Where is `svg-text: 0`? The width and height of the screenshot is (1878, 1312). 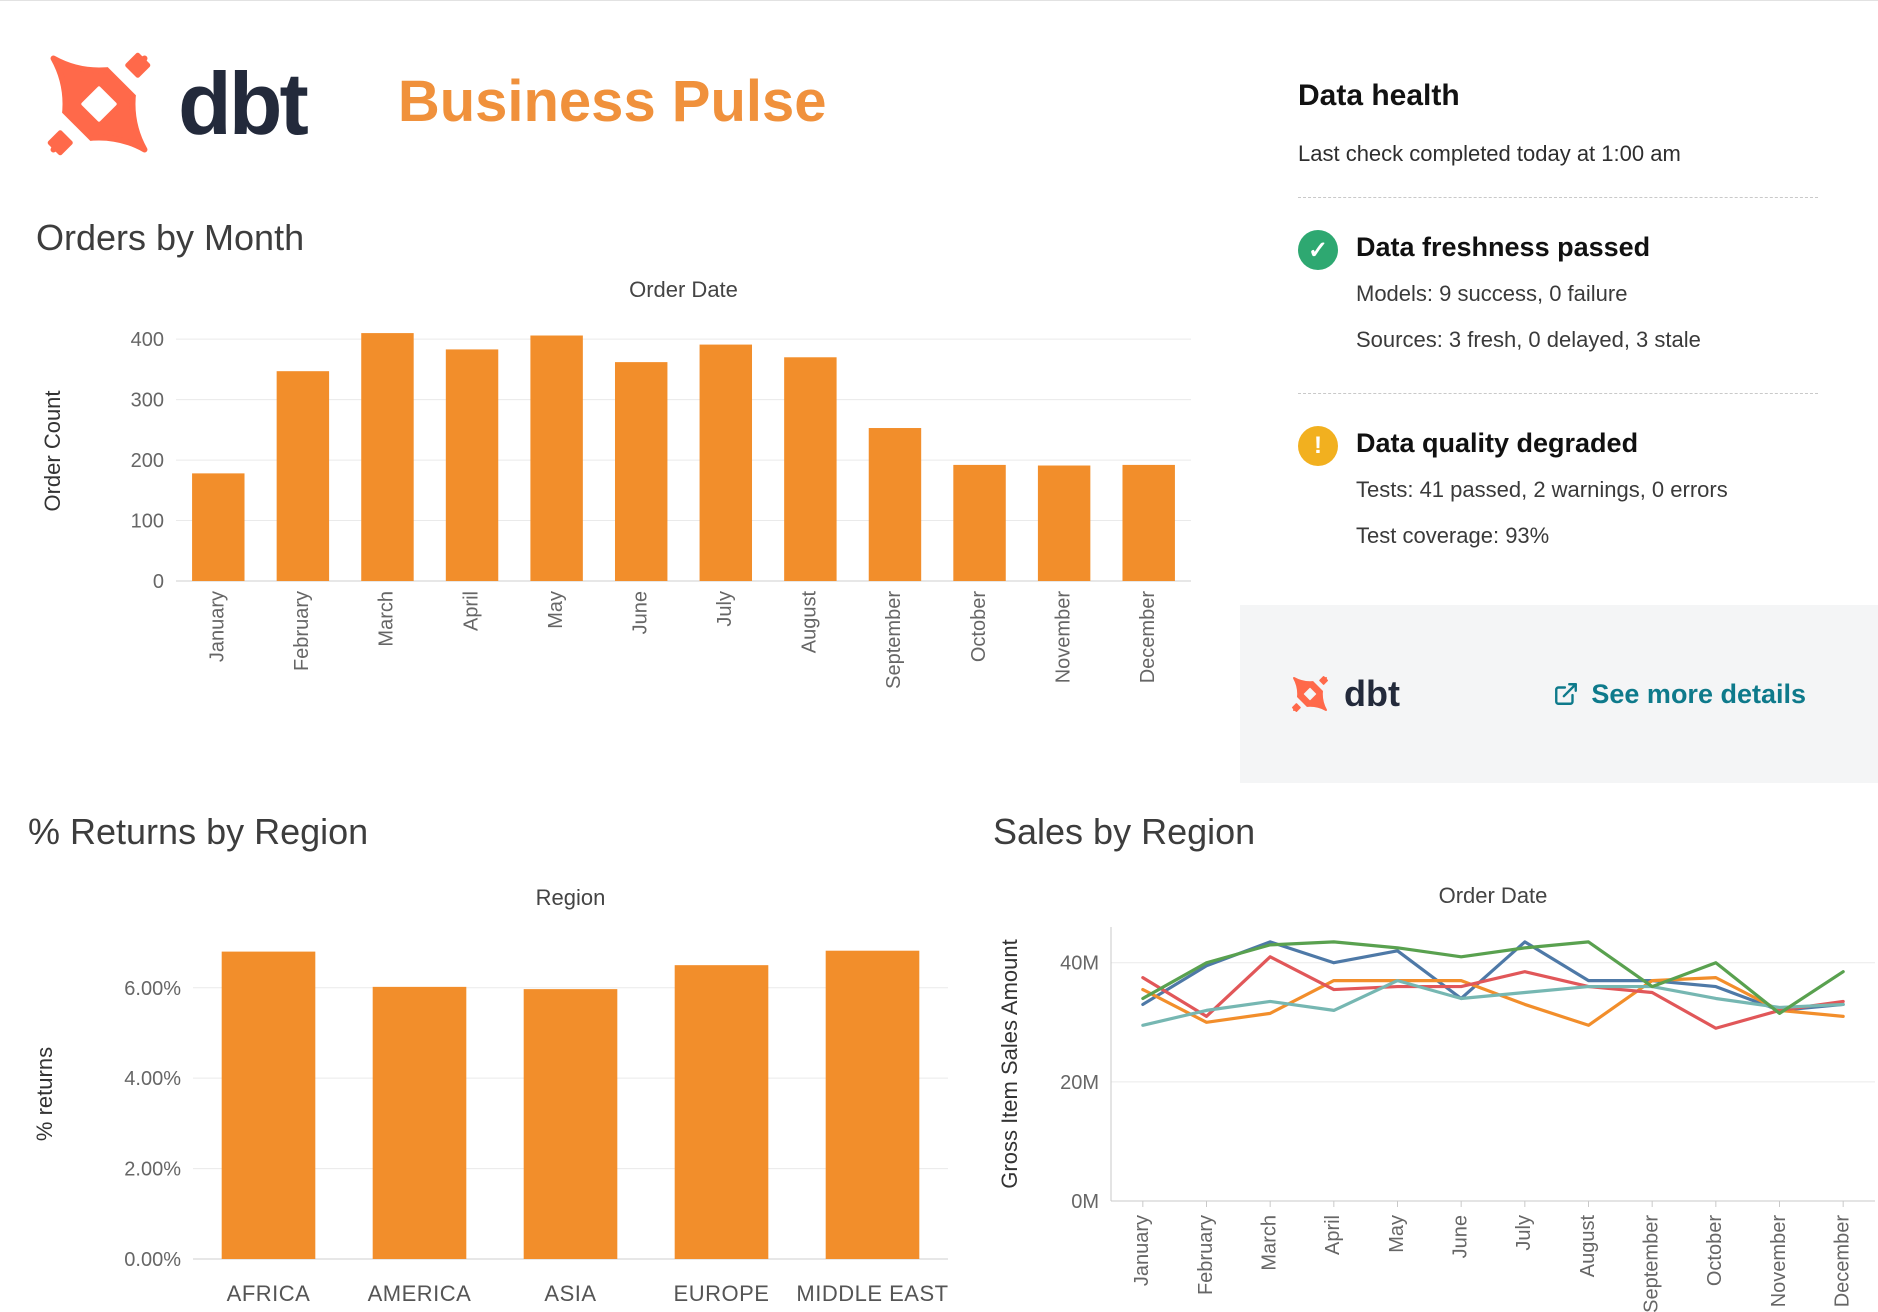
svg-text: 0 is located at coordinates (158, 582).